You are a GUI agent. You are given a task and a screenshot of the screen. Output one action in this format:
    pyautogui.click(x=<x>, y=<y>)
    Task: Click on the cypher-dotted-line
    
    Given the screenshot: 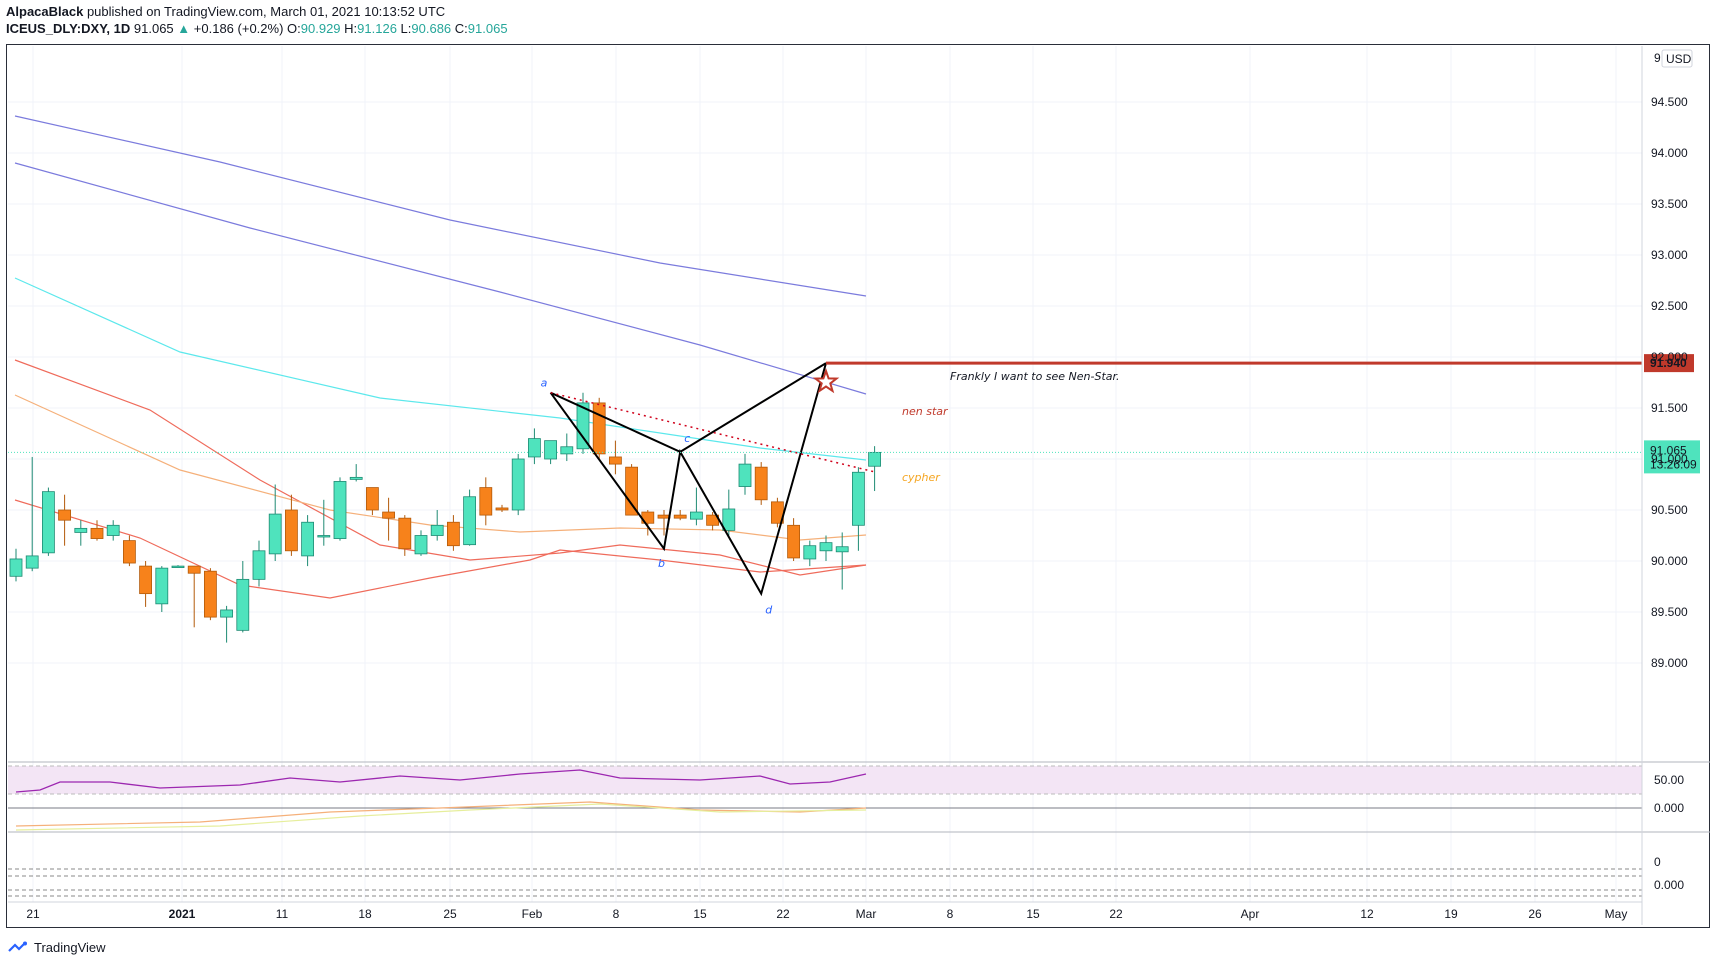 What is the action you would take?
    pyautogui.click(x=713, y=432)
    